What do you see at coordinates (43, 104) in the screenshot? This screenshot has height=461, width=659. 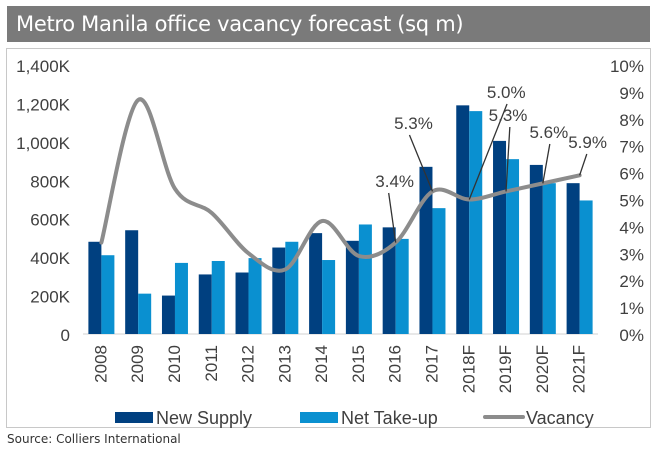 I see `y-tick-label: 1,200K` at bounding box center [43, 104].